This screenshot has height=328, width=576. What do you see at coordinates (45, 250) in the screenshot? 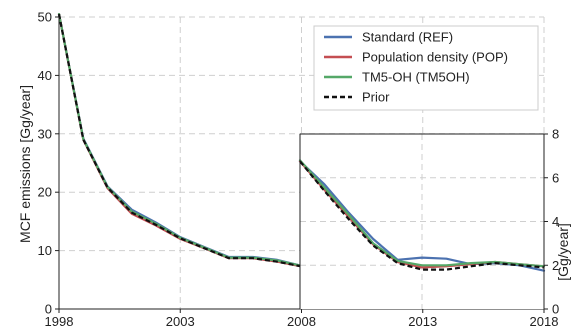
I see `y-tick-label: 10` at bounding box center [45, 250].